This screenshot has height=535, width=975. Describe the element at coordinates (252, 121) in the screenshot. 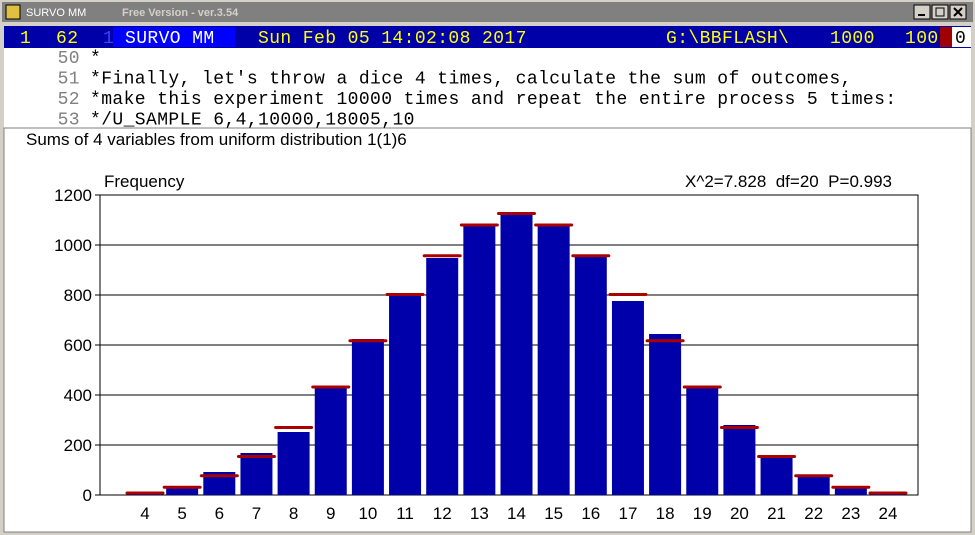

I see `line-text: */U_SAMPLE 6,4,10000,18005,10` at that location.